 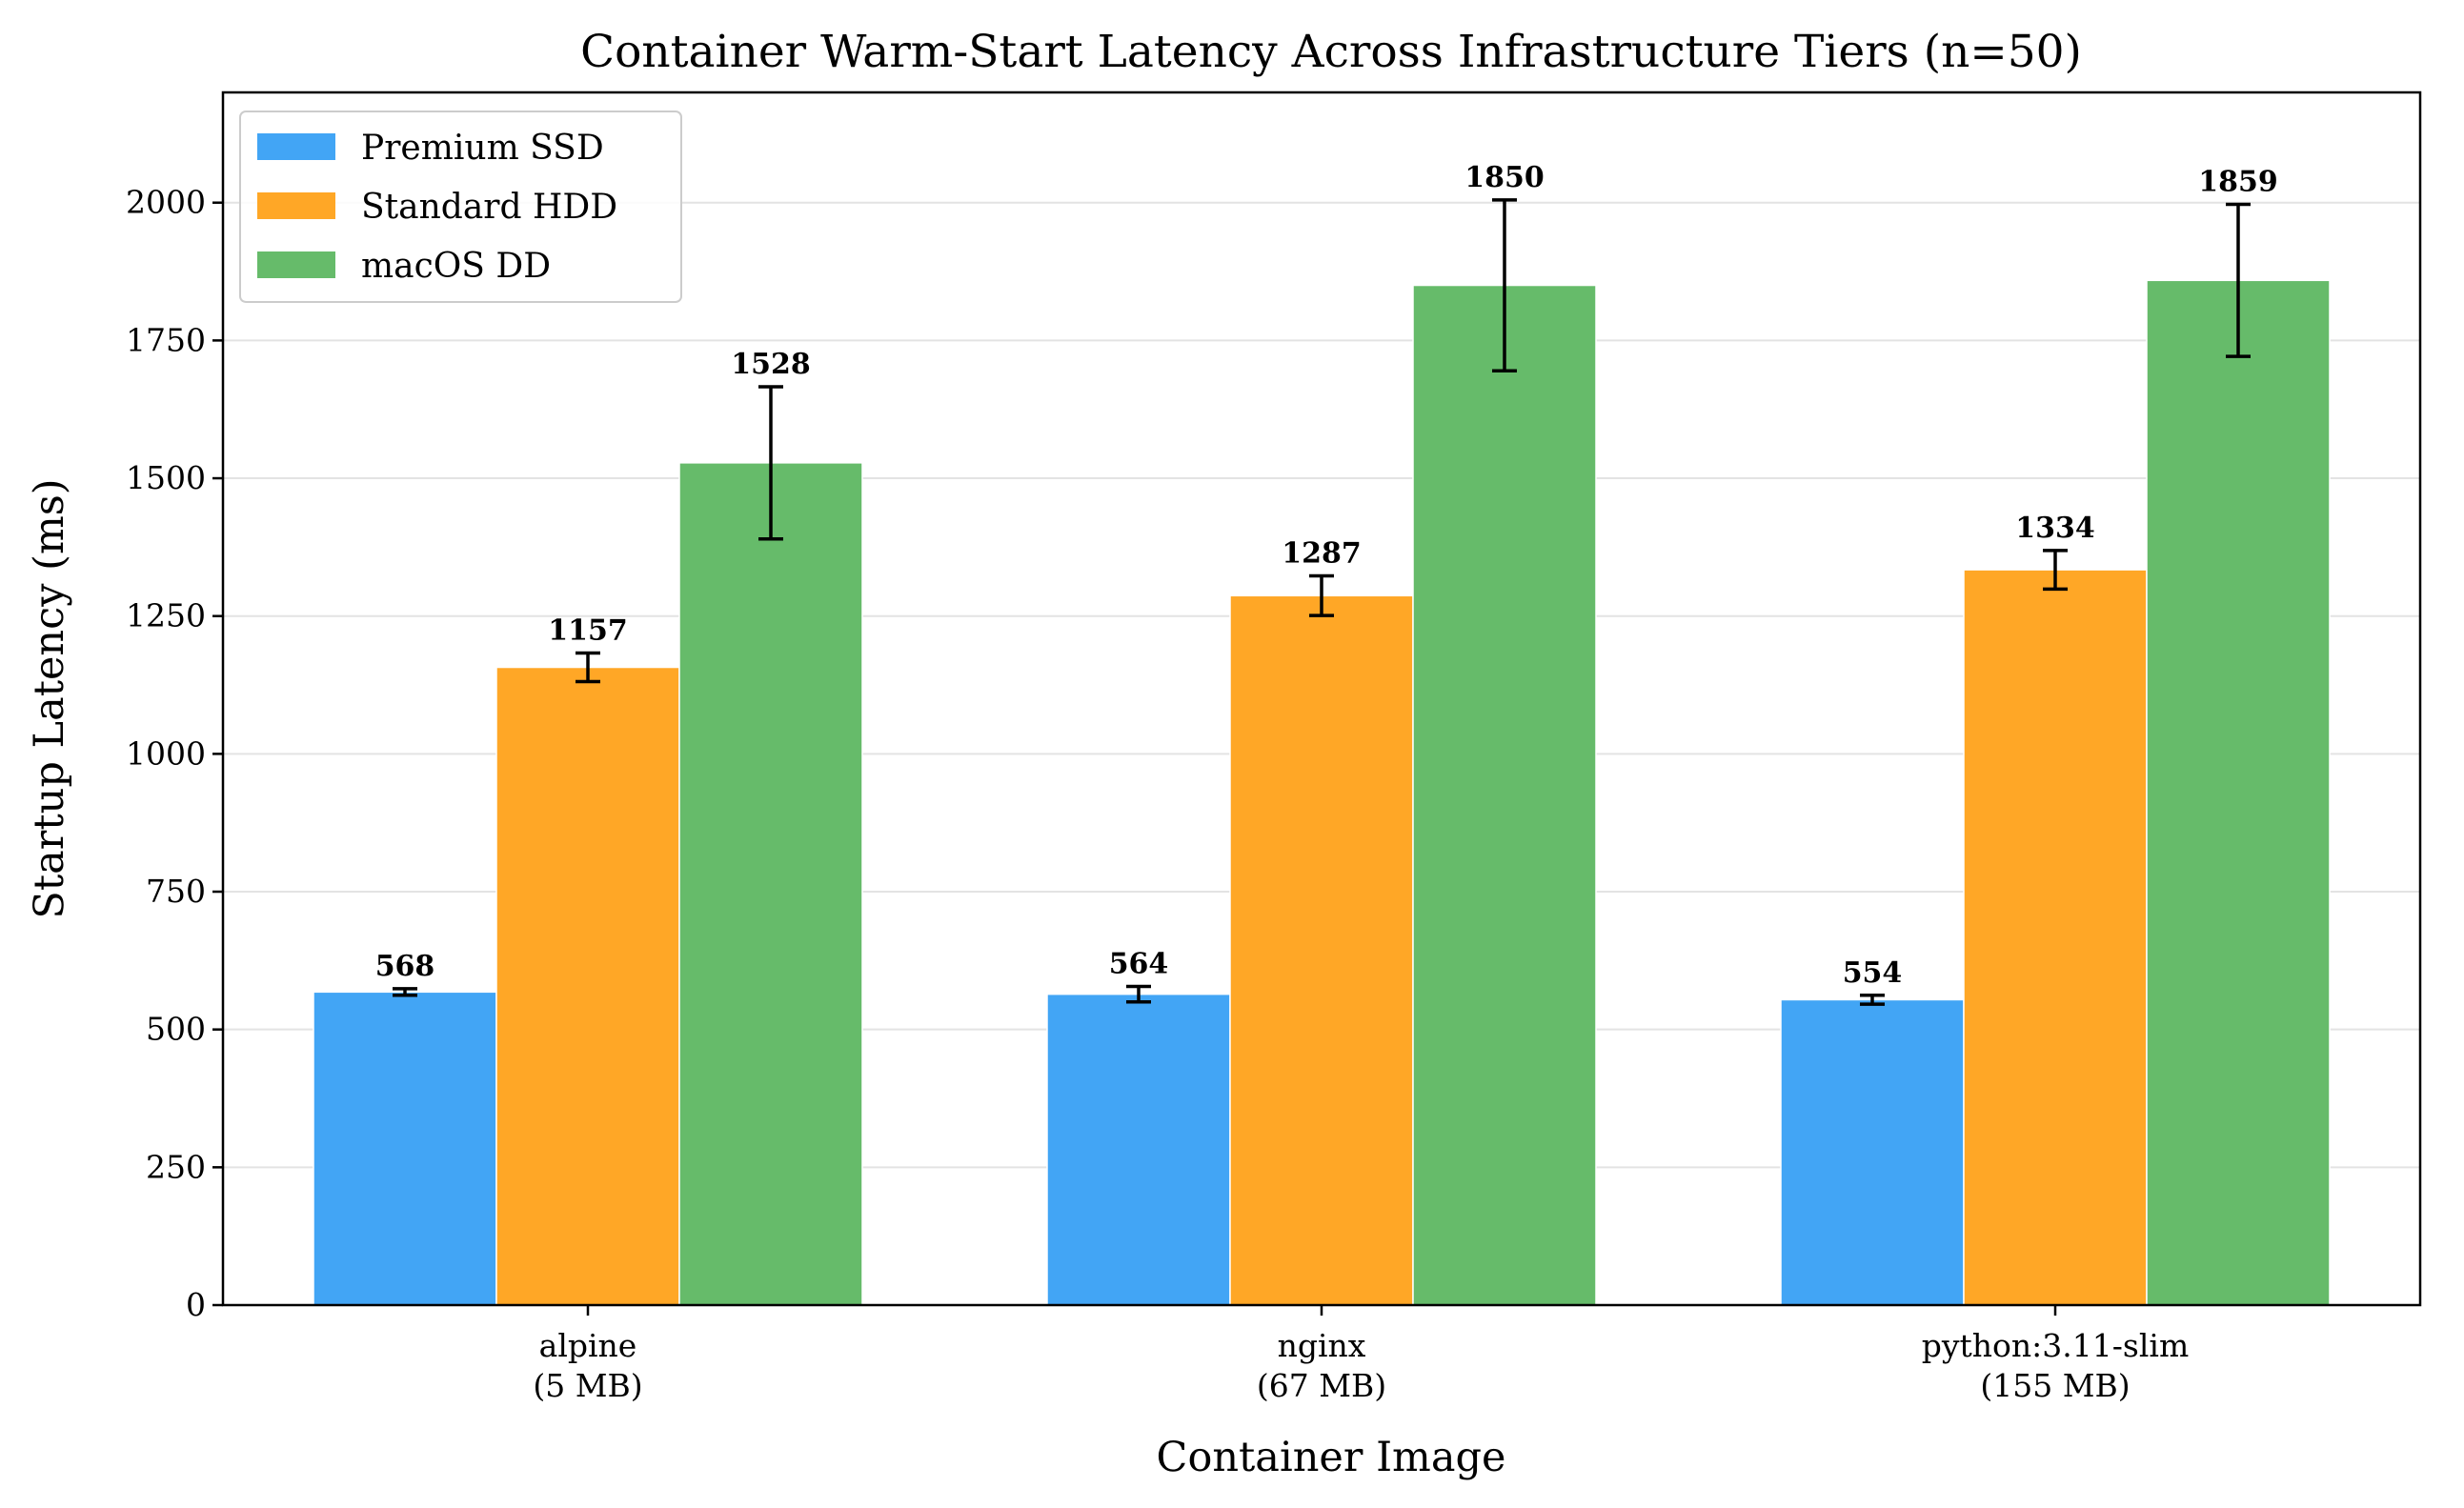 I want to click on bar-value-label: 564, so click(x=1139, y=965).